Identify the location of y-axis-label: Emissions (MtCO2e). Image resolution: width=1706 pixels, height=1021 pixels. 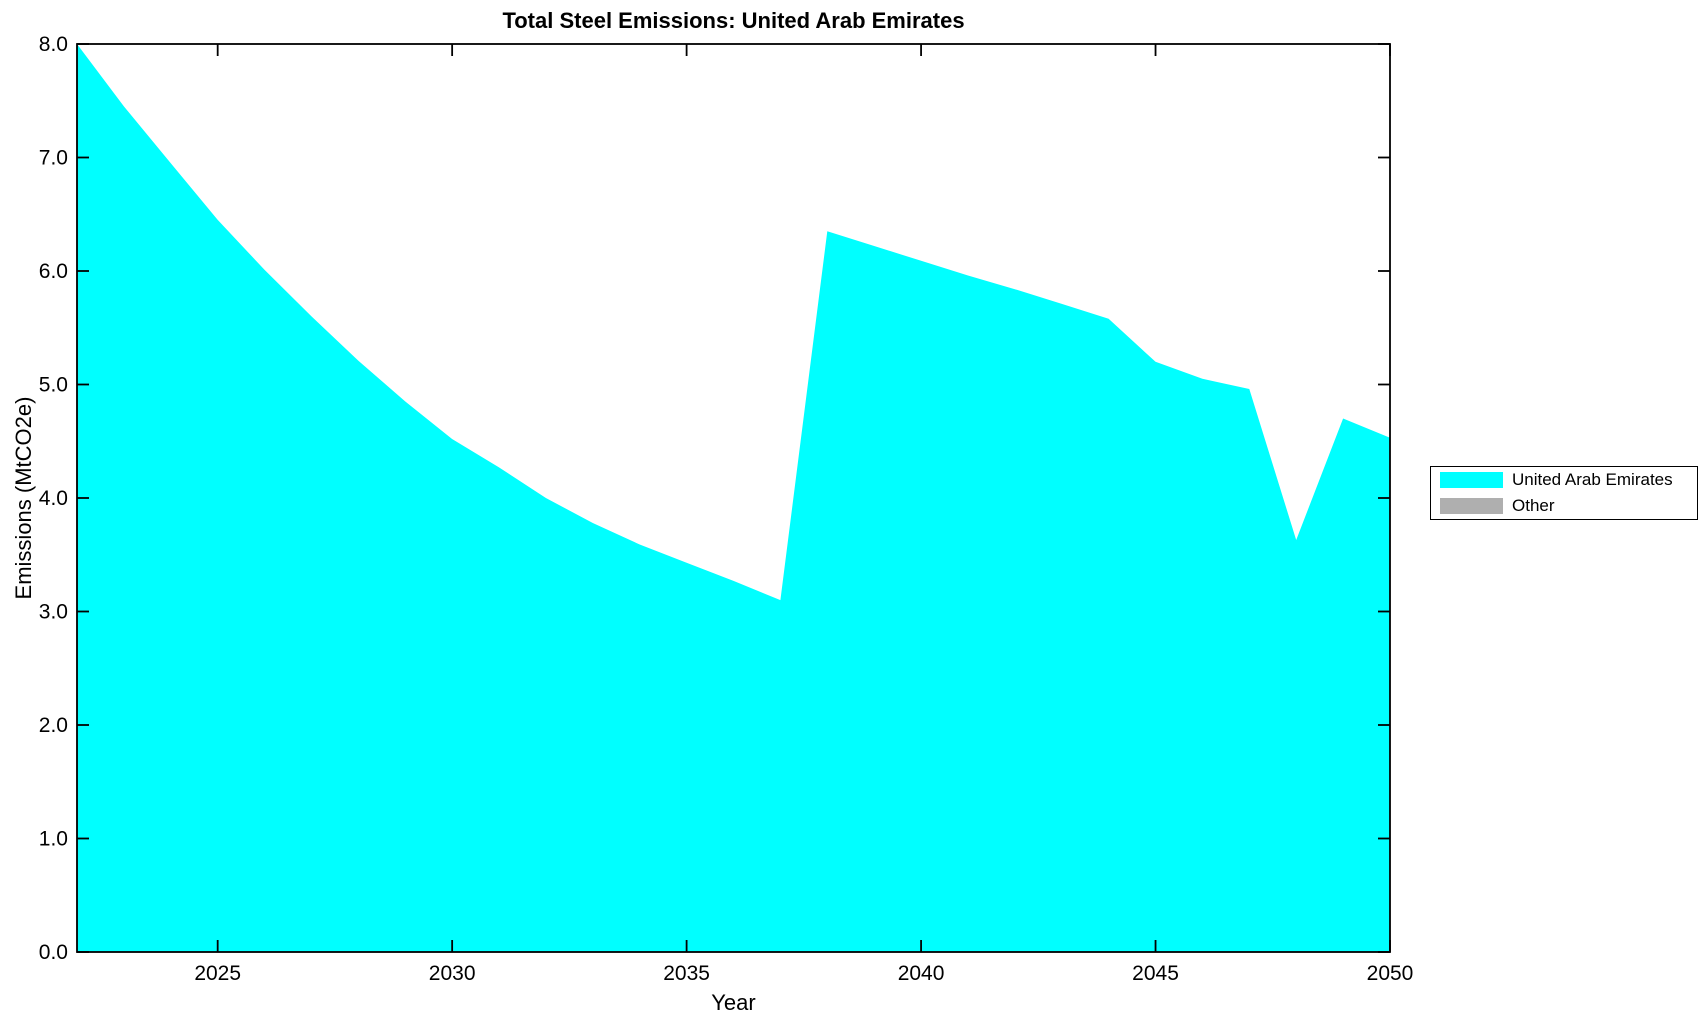
(23, 498).